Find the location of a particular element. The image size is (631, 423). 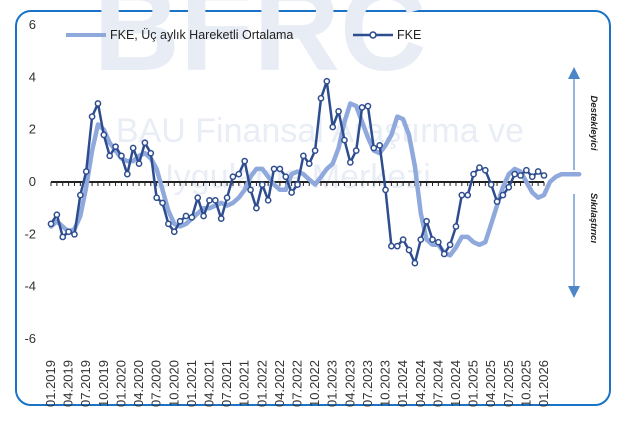

legend-label-fke-ma: FKE, Üç aylık Hareketli Ortalama is located at coordinates (201, 35).